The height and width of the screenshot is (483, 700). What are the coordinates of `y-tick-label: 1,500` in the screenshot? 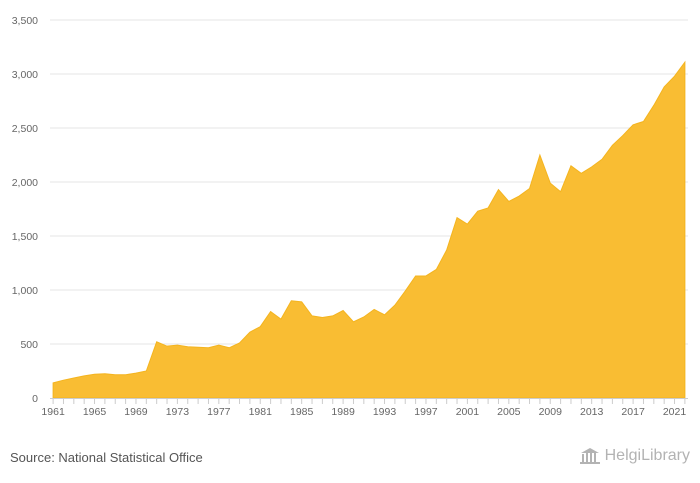 It's located at (25, 237).